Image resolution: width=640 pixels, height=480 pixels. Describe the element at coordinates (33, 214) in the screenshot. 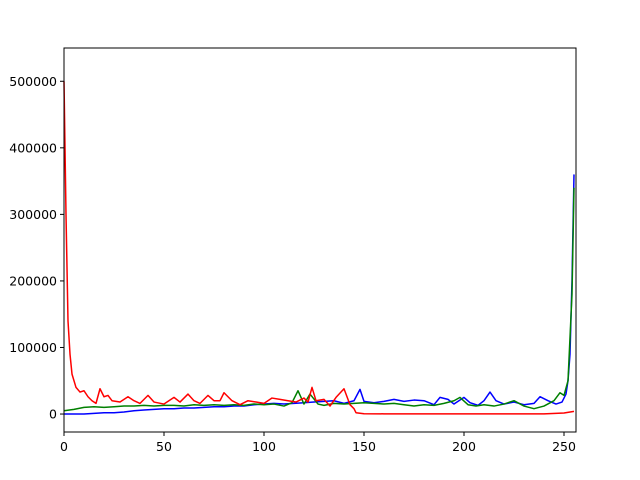

I see `y-tick-label: 300000` at that location.